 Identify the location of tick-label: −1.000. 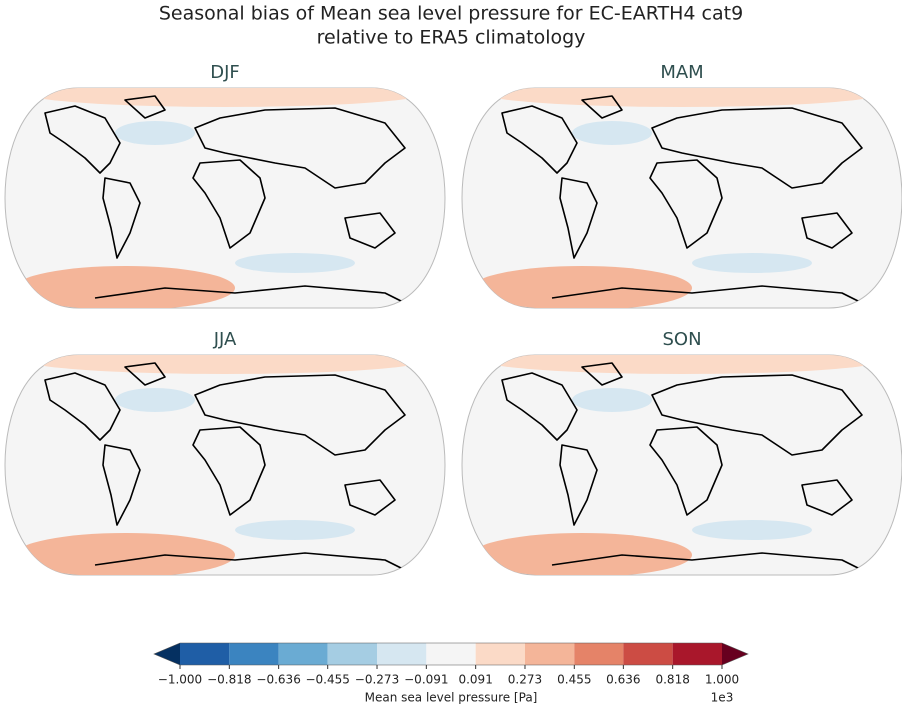
(180, 680).